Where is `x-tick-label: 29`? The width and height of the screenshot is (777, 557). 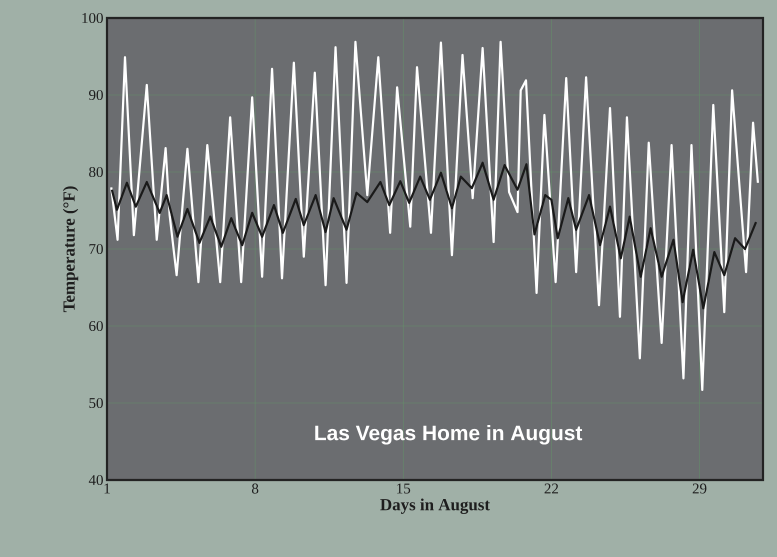
x-tick-label: 29 is located at coordinates (699, 489).